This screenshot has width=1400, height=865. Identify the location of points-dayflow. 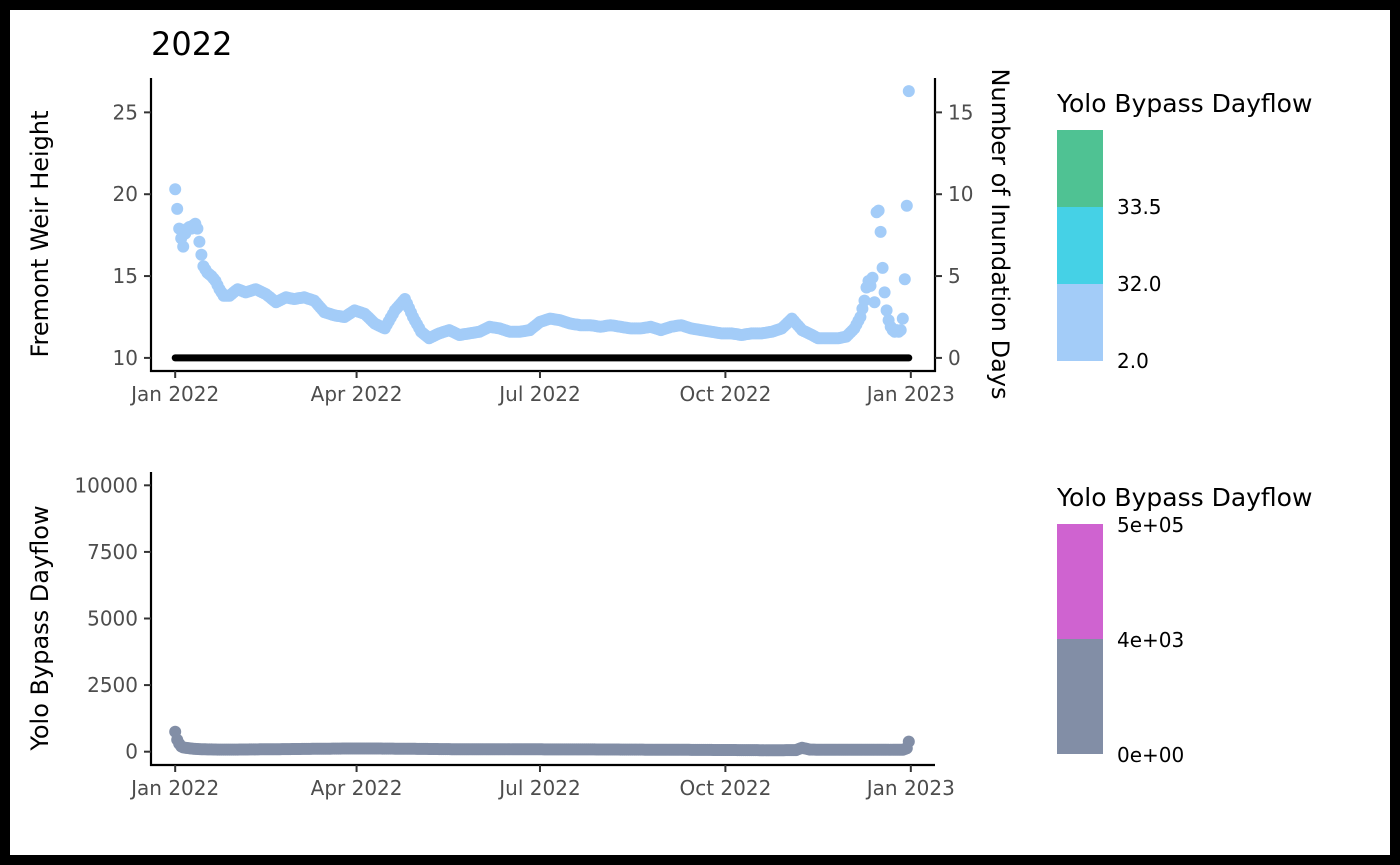
(542, 741).